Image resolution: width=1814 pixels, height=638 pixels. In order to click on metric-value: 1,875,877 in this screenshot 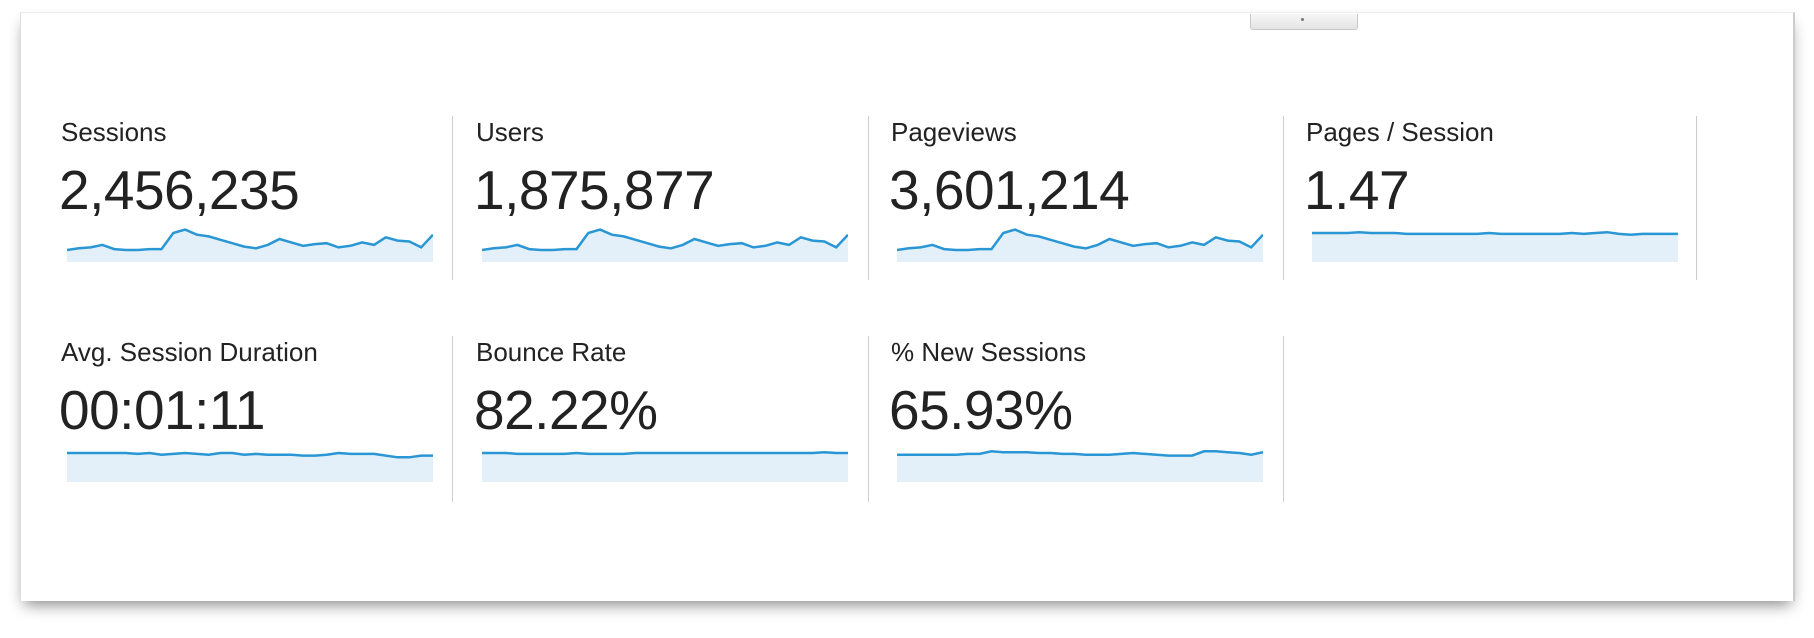, I will do `click(594, 190)`.